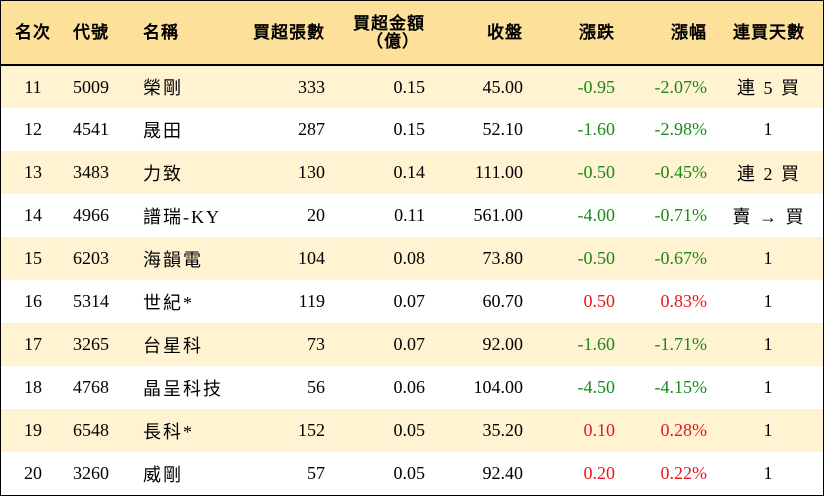  I want to click on cell-change-pct: -0.71%, so click(681, 215).